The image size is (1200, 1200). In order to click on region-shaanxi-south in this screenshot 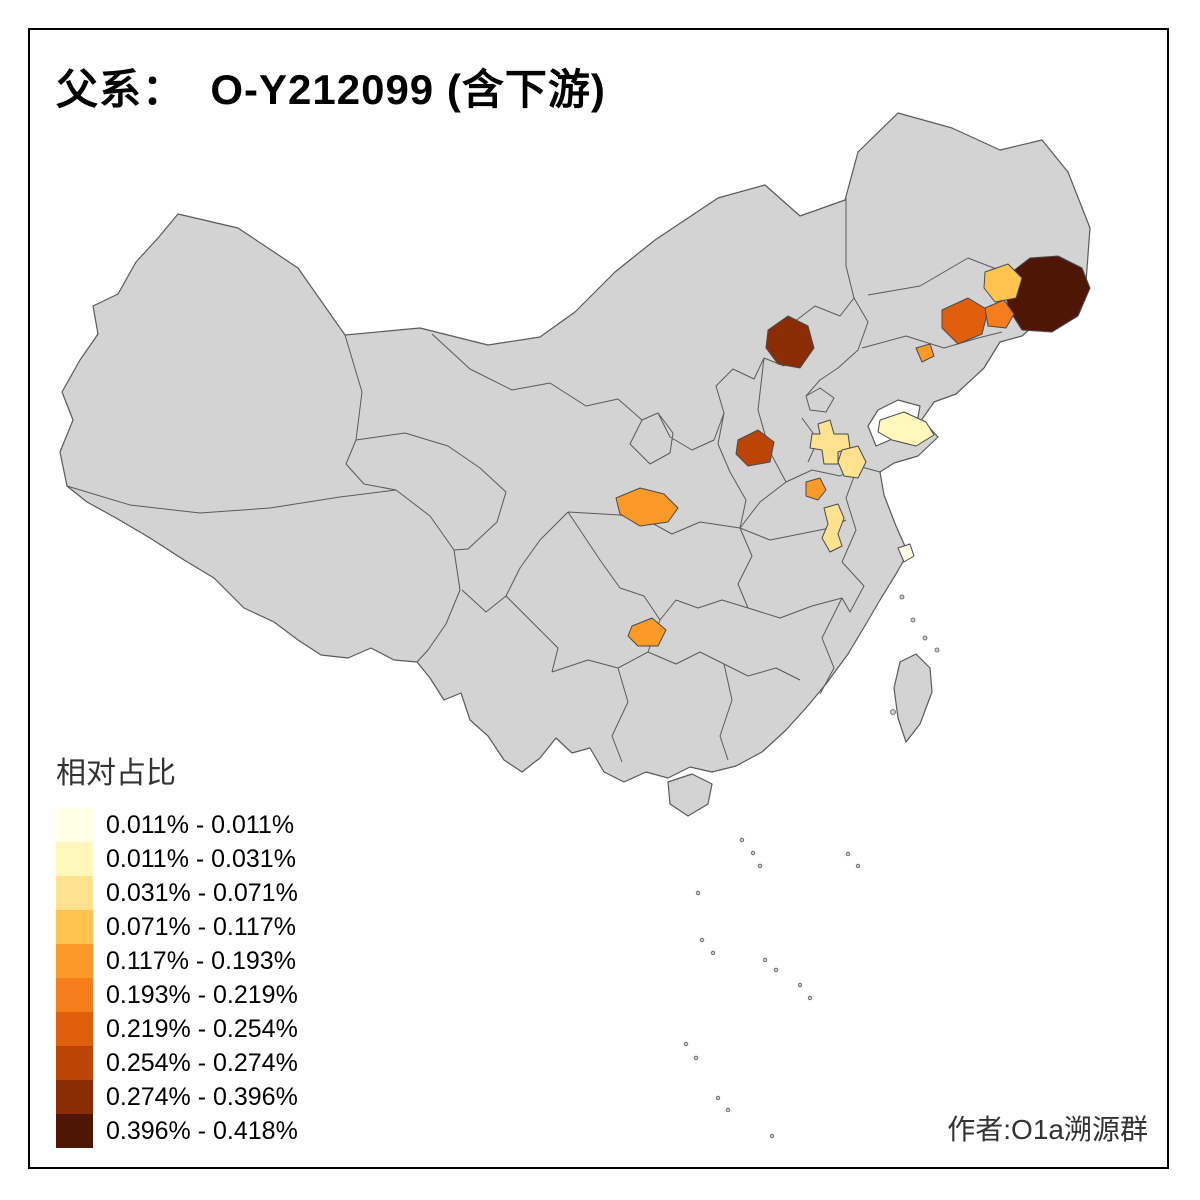, I will do `click(647, 507)`.